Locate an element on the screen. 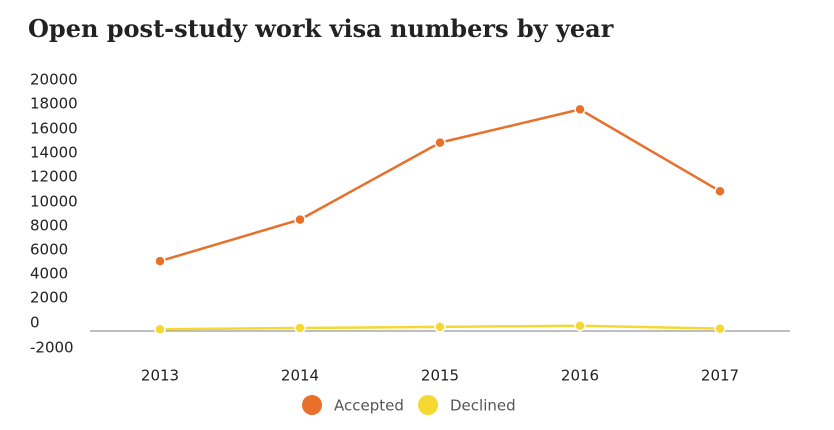  y-tick-label: -2000 is located at coordinates (52, 348).